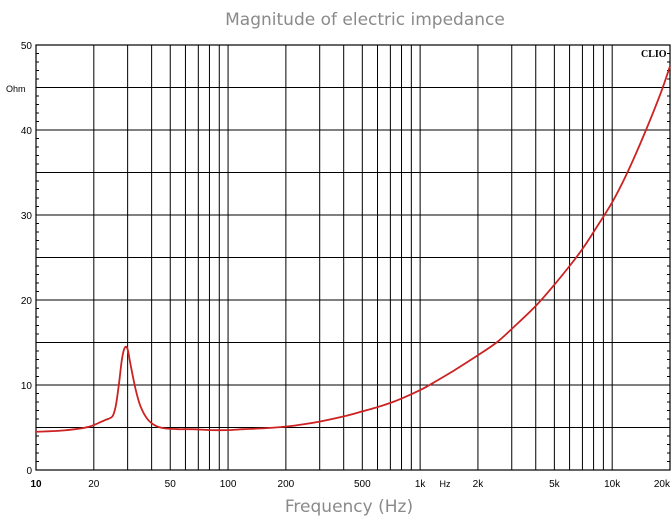 Image resolution: width=671 pixels, height=520 pixels. What do you see at coordinates (350, 484) in the screenshot?
I see `x-tick-labels: 10 20 50 100 200 500 1k 2k 5k 10k 20k` at bounding box center [350, 484].